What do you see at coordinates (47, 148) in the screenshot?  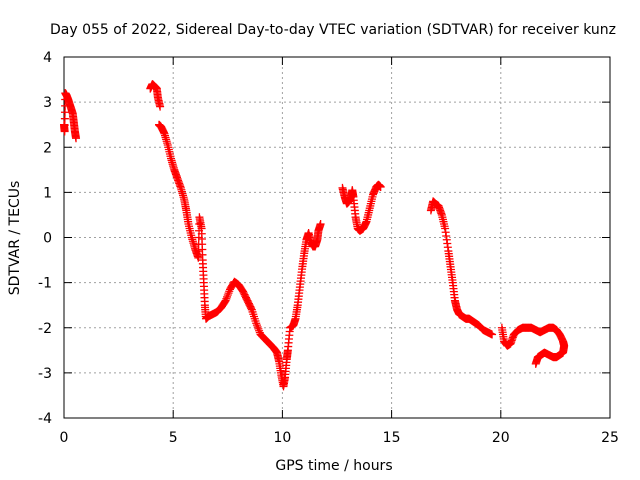 I see `y-tick-label: 2` at bounding box center [47, 148].